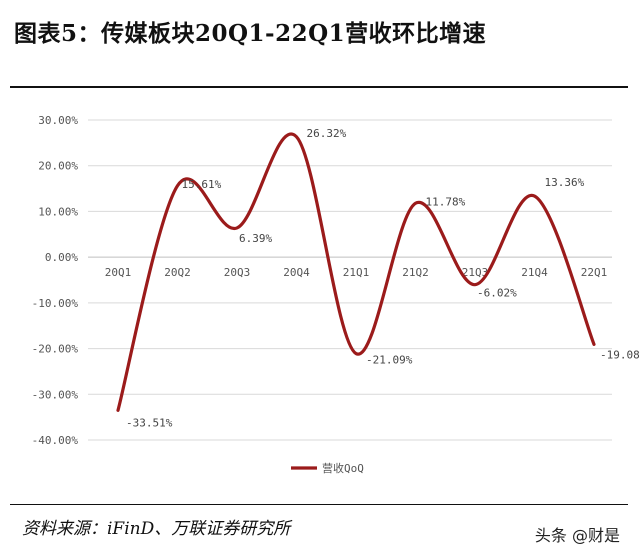 The width and height of the screenshot is (640, 559). What do you see at coordinates (61, 257) in the screenshot?
I see `y-tick-label: 0.00%` at bounding box center [61, 257].